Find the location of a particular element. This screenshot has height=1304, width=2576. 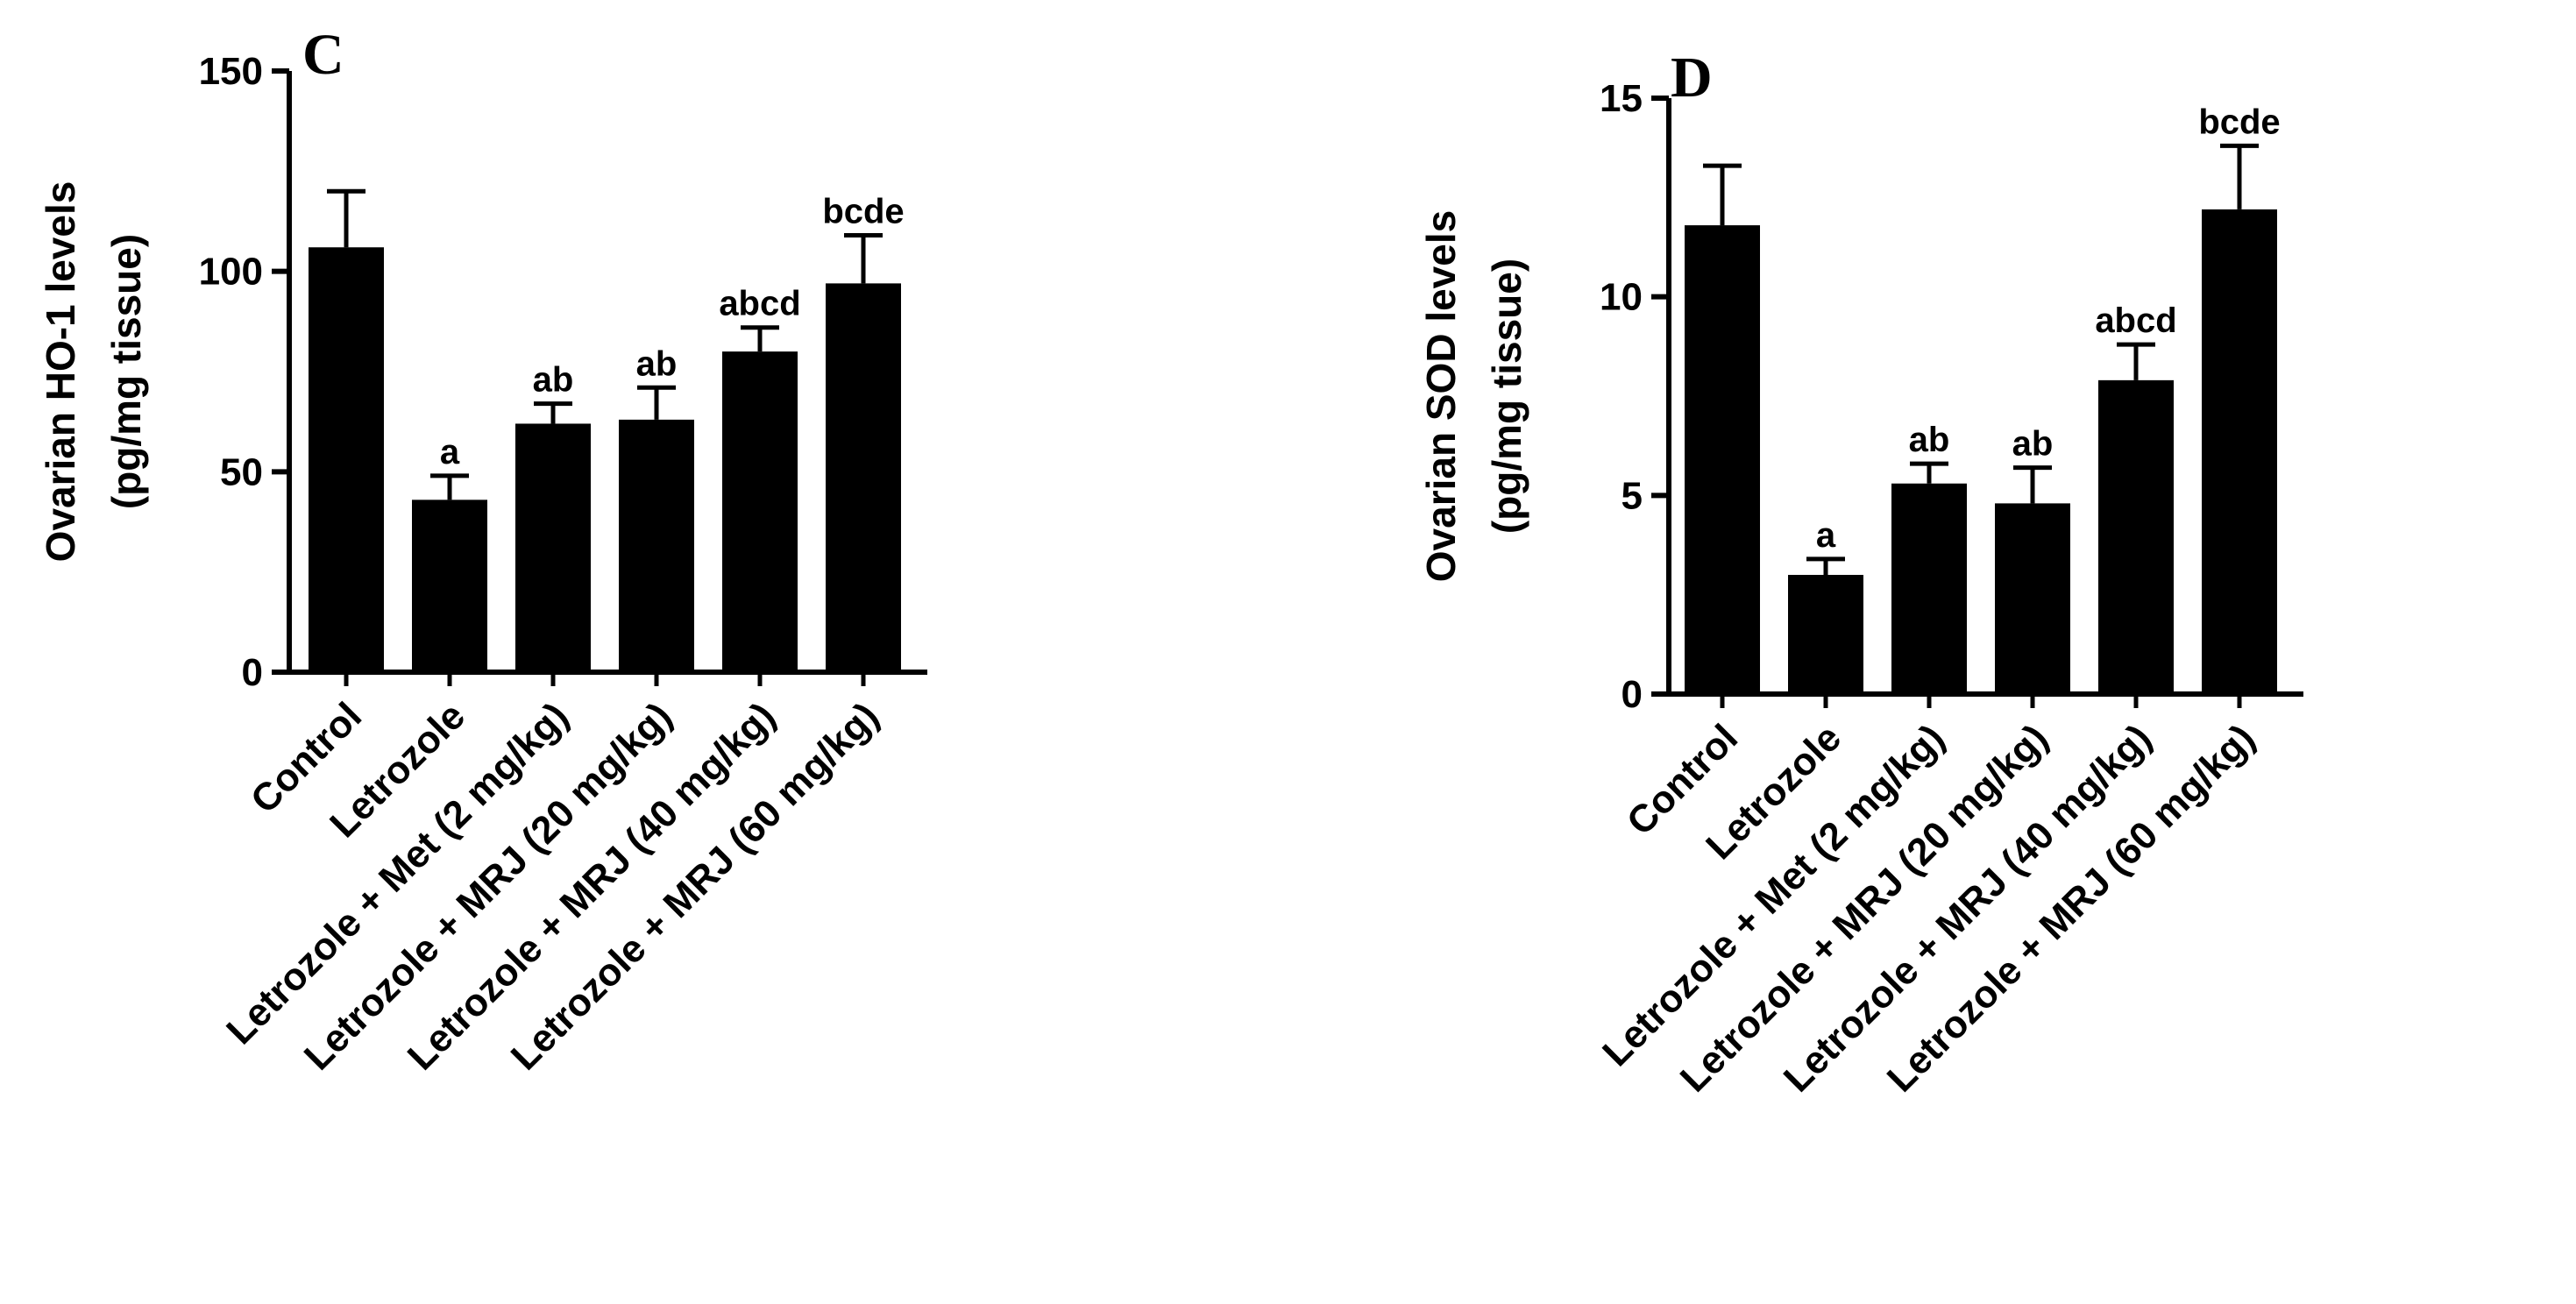

y-tick-label: 10 is located at coordinates (1621, 297).